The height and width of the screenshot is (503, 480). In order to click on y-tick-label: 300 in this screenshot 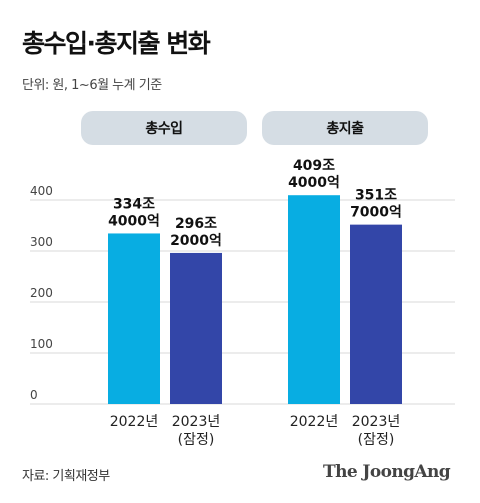, I will do `click(41, 242)`.